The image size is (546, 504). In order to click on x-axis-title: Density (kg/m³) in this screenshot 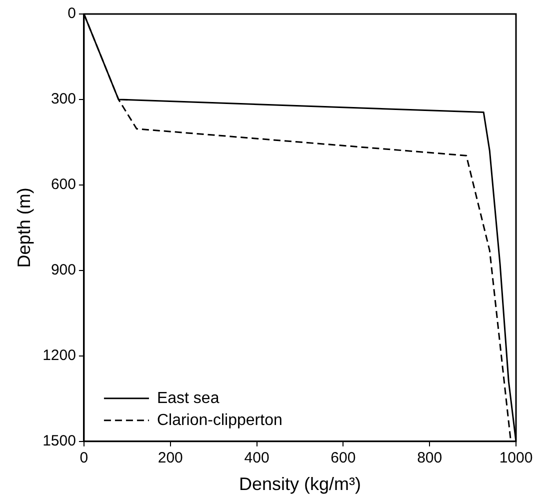, I will do `click(299, 484)`.